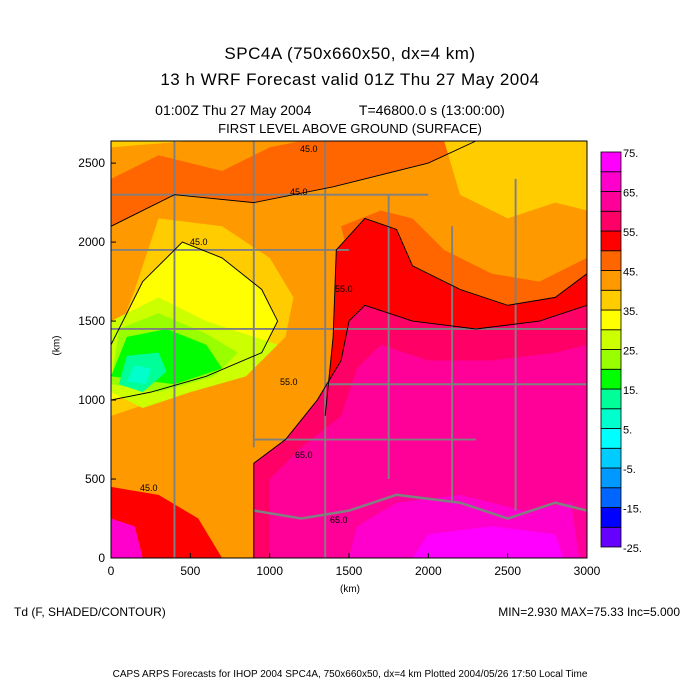  What do you see at coordinates (589, 612) in the screenshot?
I see `field-stats: MIN=2.930 MAX=75.33 Inc=5.000` at bounding box center [589, 612].